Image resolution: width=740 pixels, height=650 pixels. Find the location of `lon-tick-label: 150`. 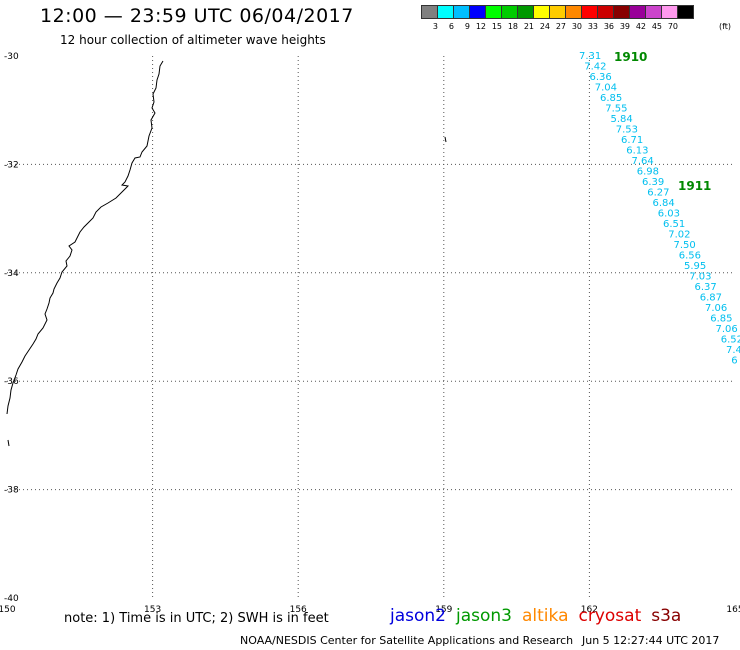

lon-tick-label: 150 is located at coordinates (8, 610).